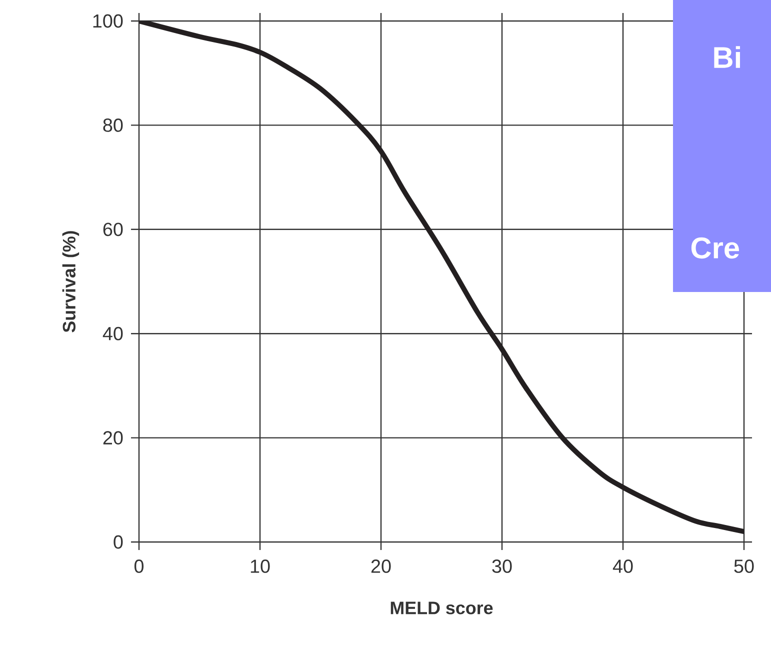 The image size is (771, 652). What do you see at coordinates (381, 566) in the screenshot?
I see `x-tick-label: 20` at bounding box center [381, 566].